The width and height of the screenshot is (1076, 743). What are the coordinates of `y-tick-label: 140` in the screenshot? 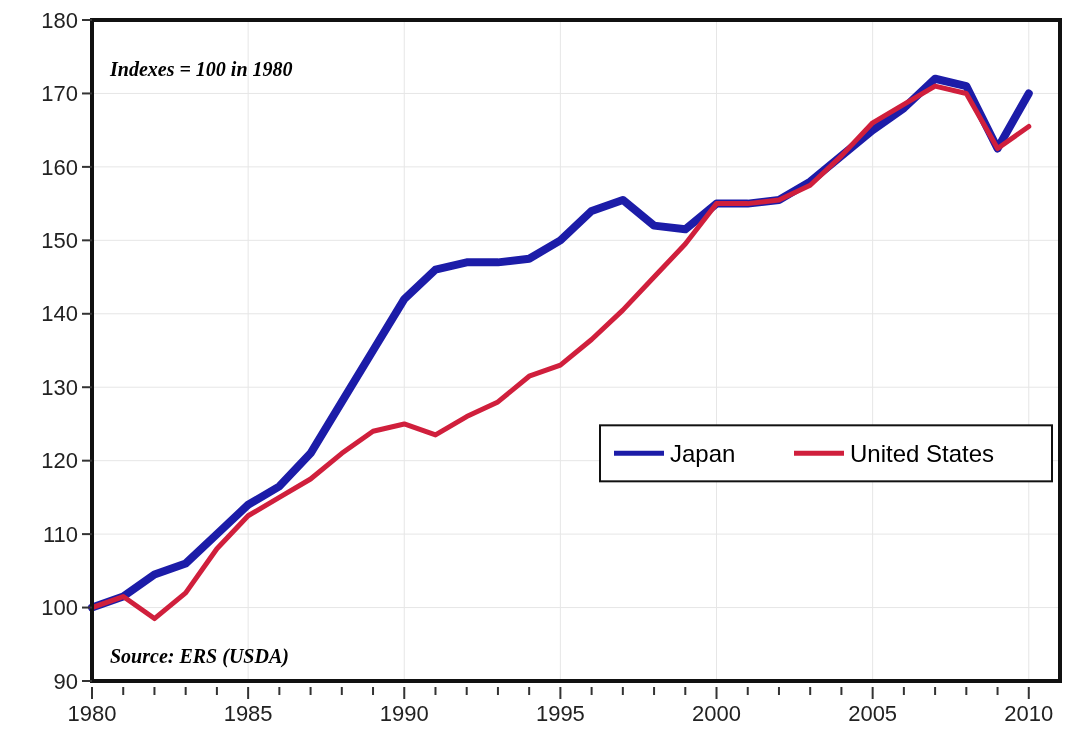 It's located at (59, 314).